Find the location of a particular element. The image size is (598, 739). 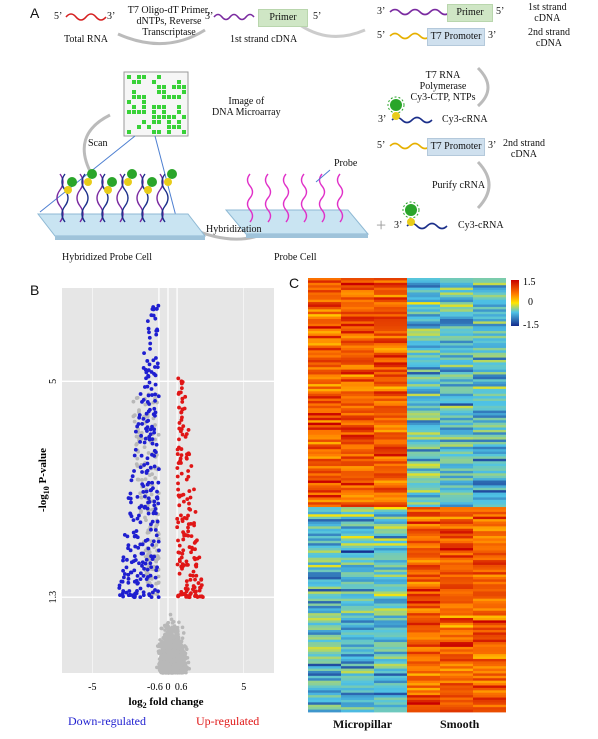

prime-3-crna-2: 3’ is located at coordinates (398, 225).